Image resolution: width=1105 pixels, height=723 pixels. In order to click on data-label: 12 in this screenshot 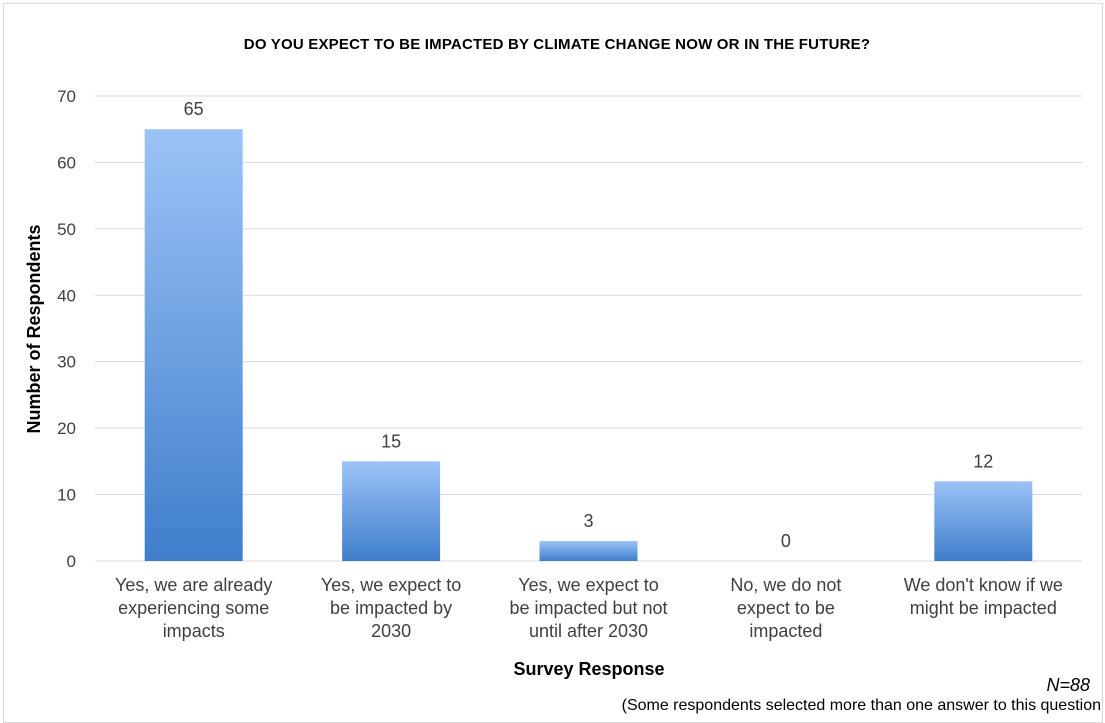, I will do `click(983, 461)`.